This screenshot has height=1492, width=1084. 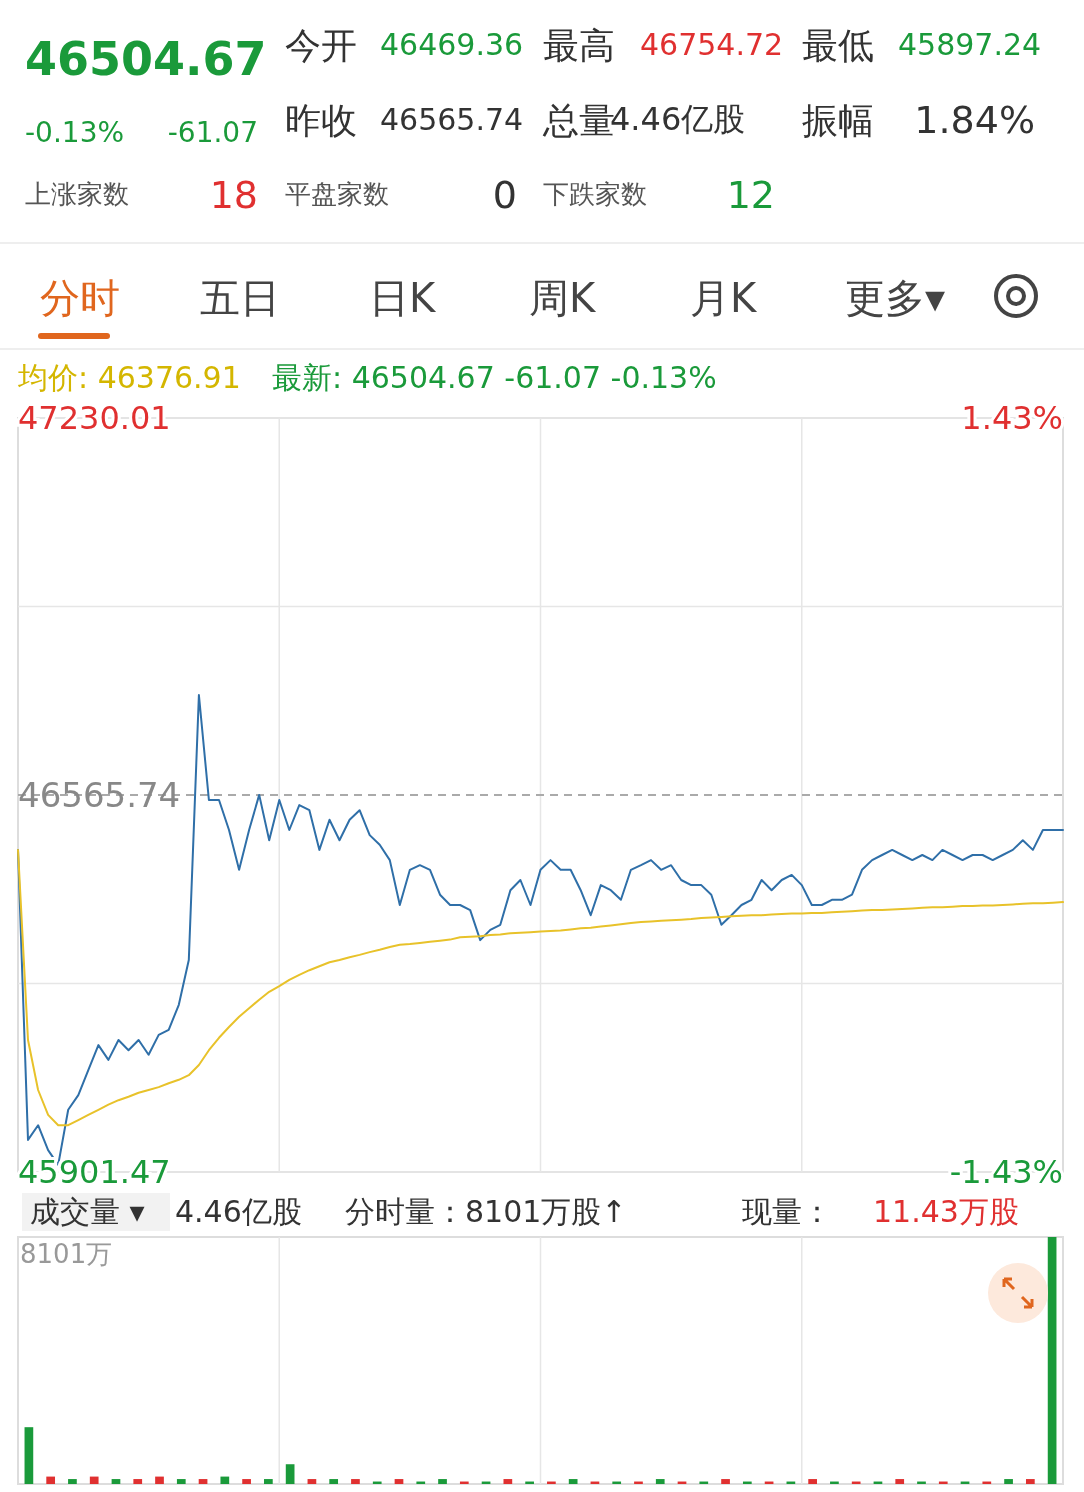 What do you see at coordinates (895, 298) in the screenshot?
I see `text: 更多▾` at bounding box center [895, 298].